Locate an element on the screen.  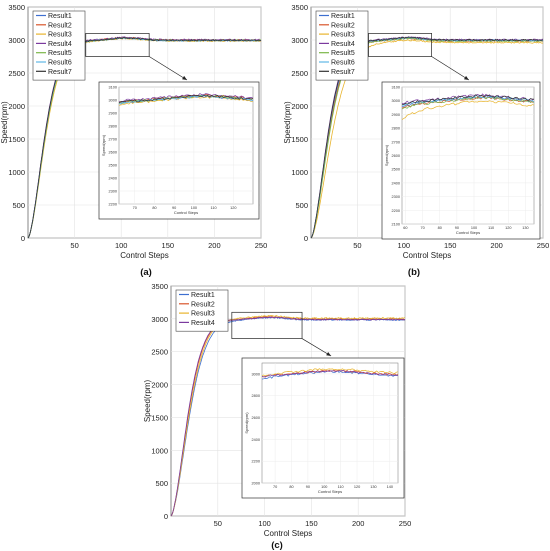
panel-label: (b) is located at coordinates (414, 272).